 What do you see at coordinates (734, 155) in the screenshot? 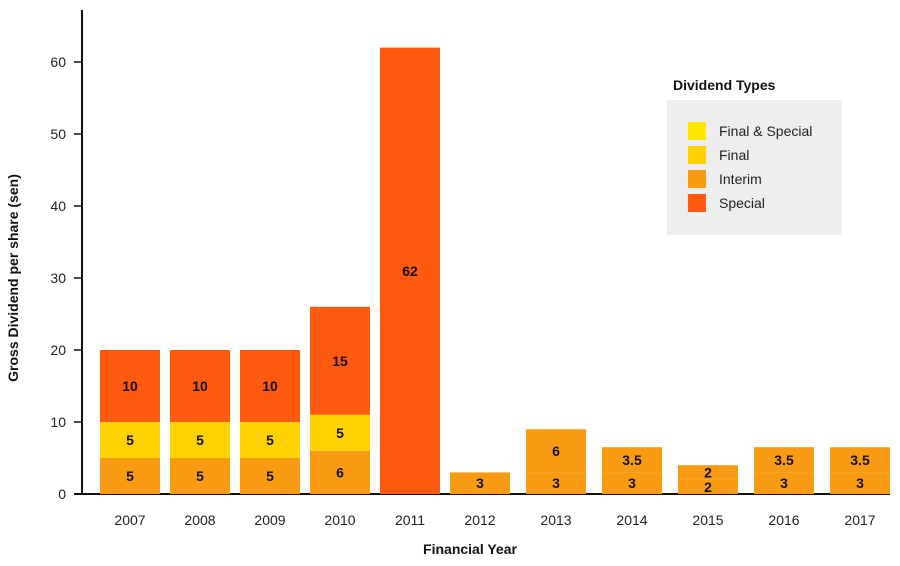
I see `legend-label: Final` at bounding box center [734, 155].